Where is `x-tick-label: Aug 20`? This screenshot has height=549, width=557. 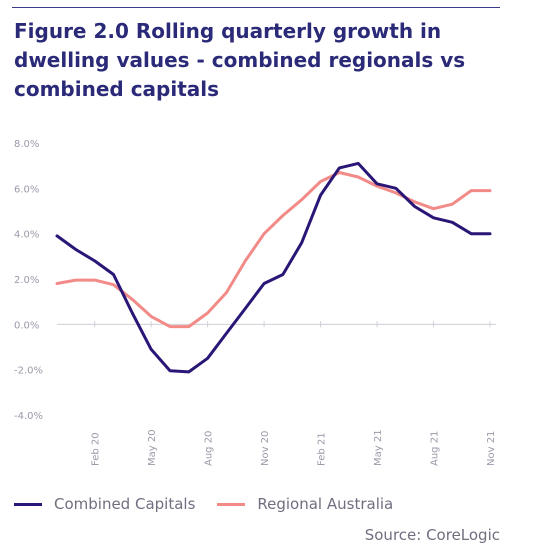
x-tick-label: Aug 20 is located at coordinates (209, 448).